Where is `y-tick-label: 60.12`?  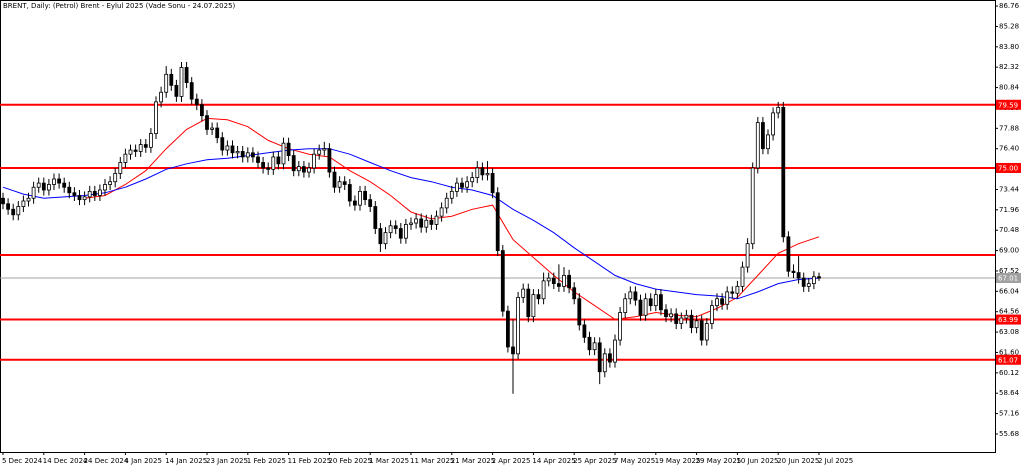 y-tick-label: 60.12 is located at coordinates (1009, 373).